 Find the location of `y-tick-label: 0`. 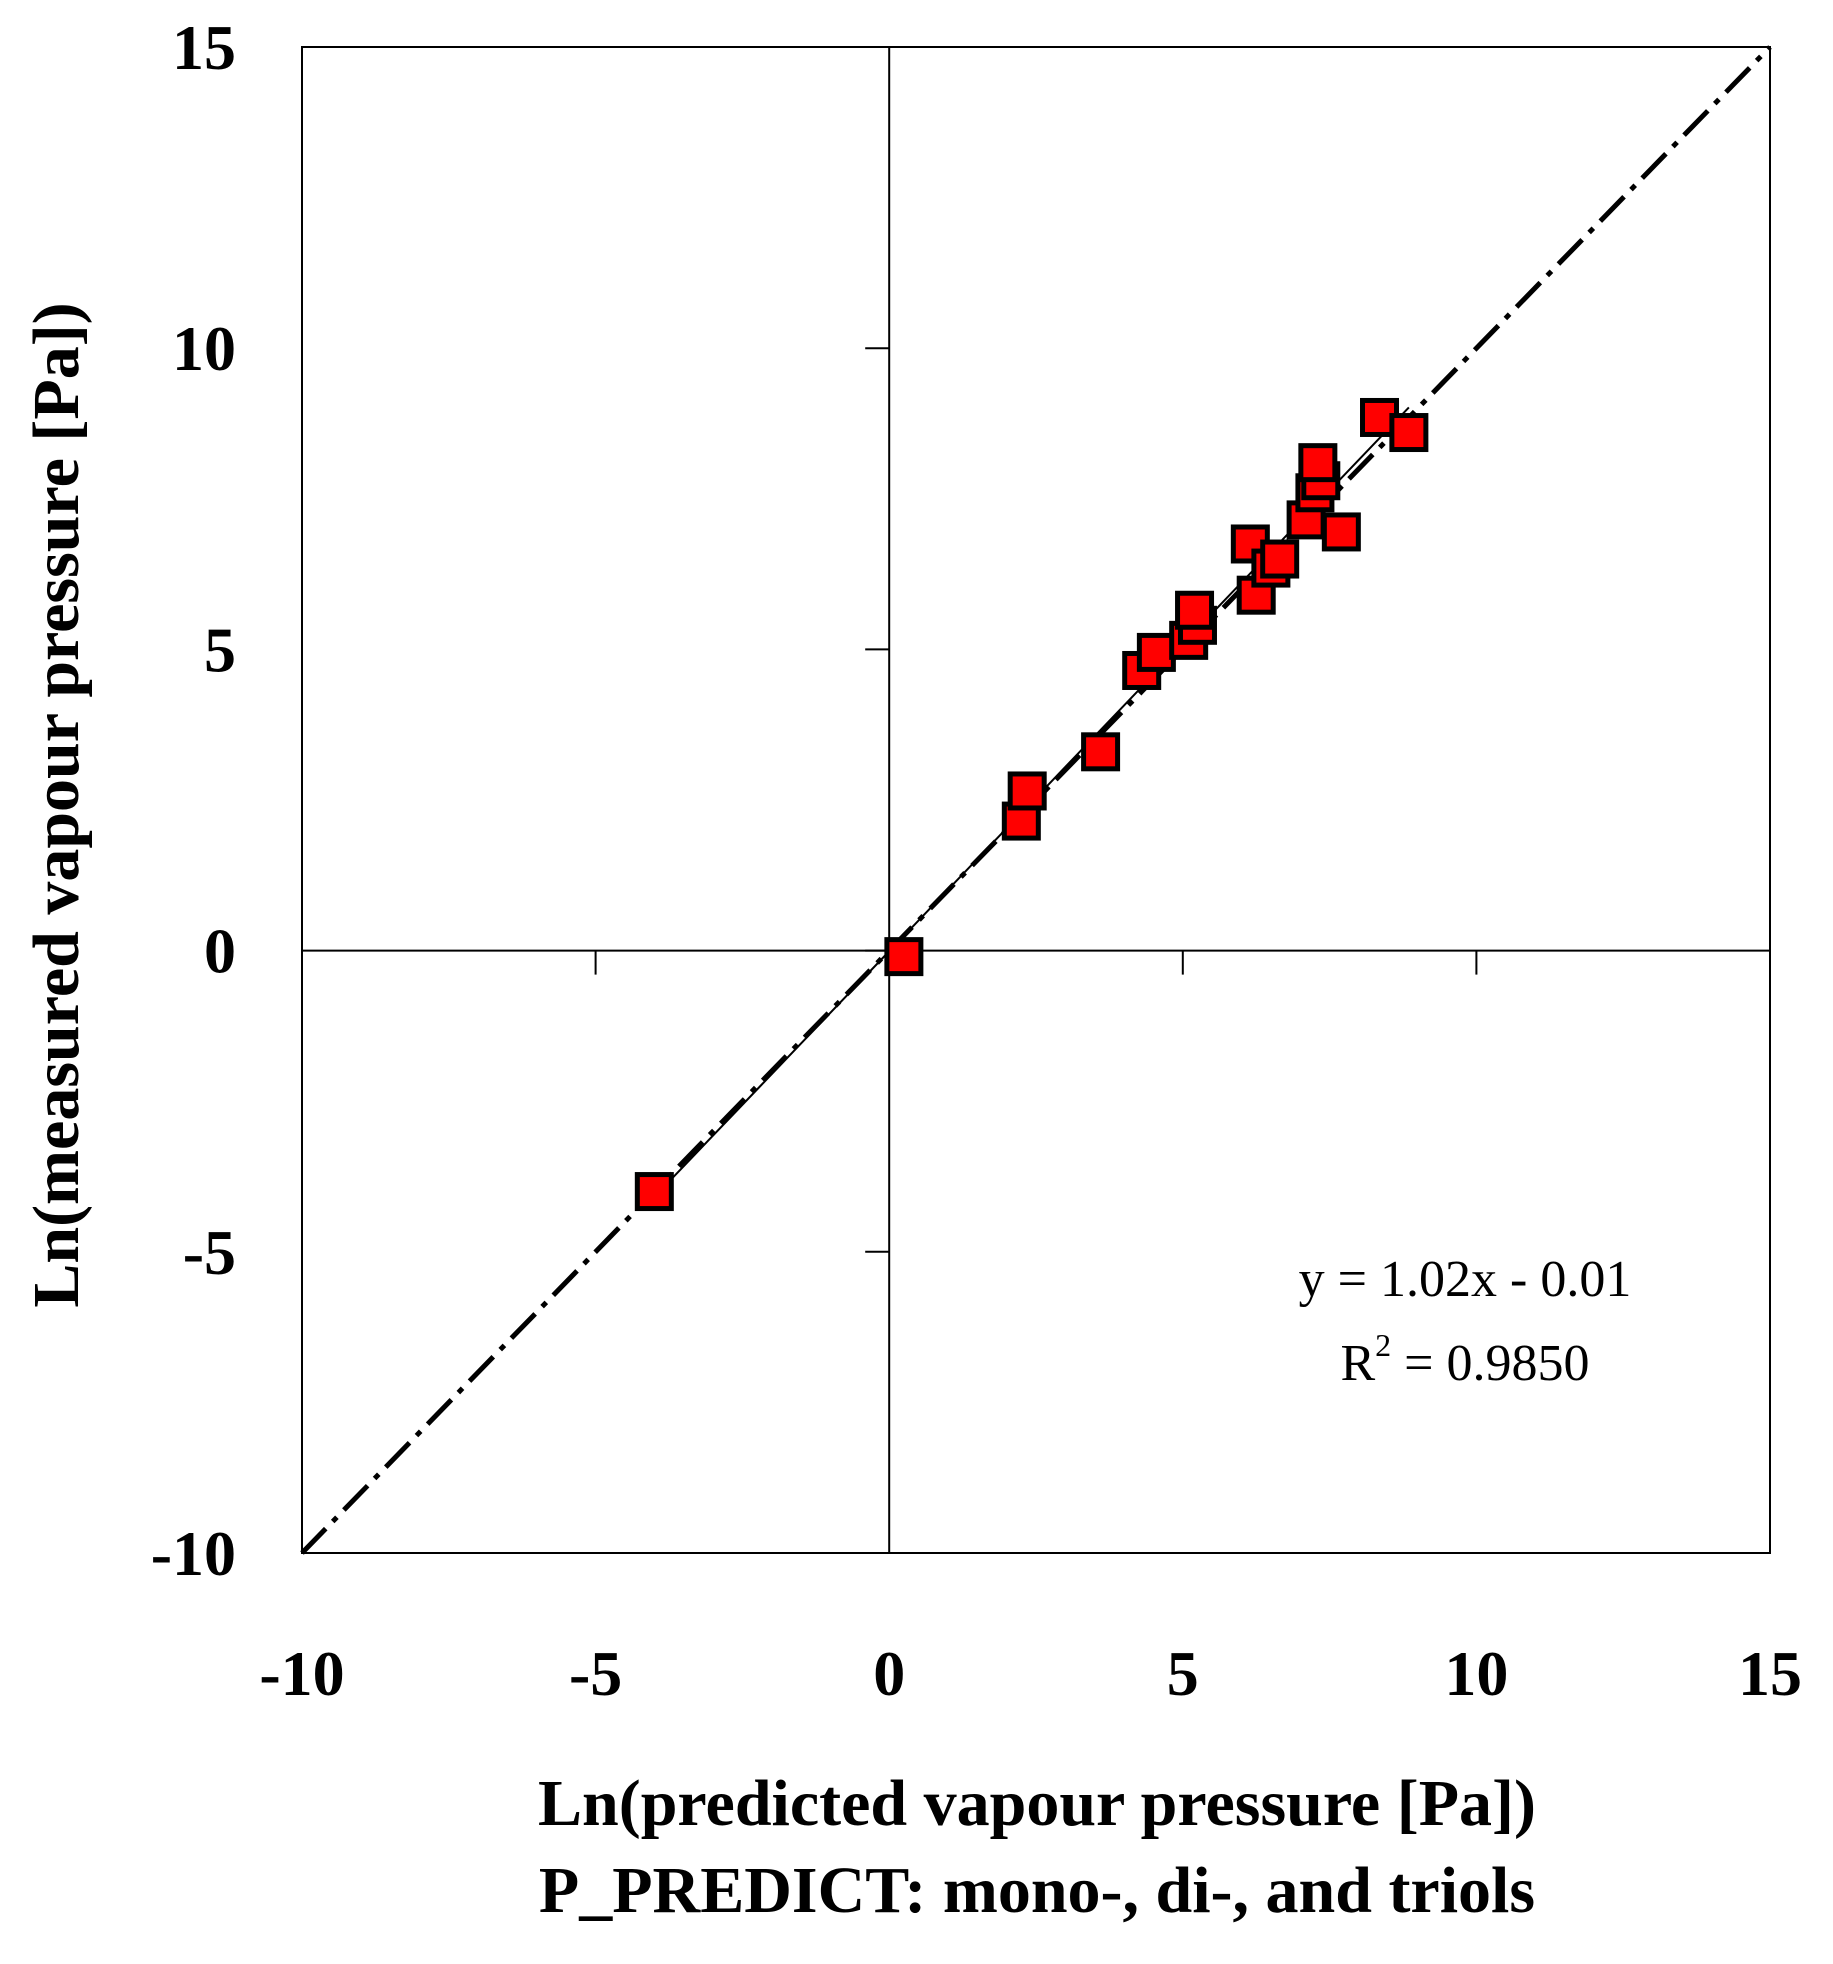

y-tick-label: 0 is located at coordinates (220, 951).